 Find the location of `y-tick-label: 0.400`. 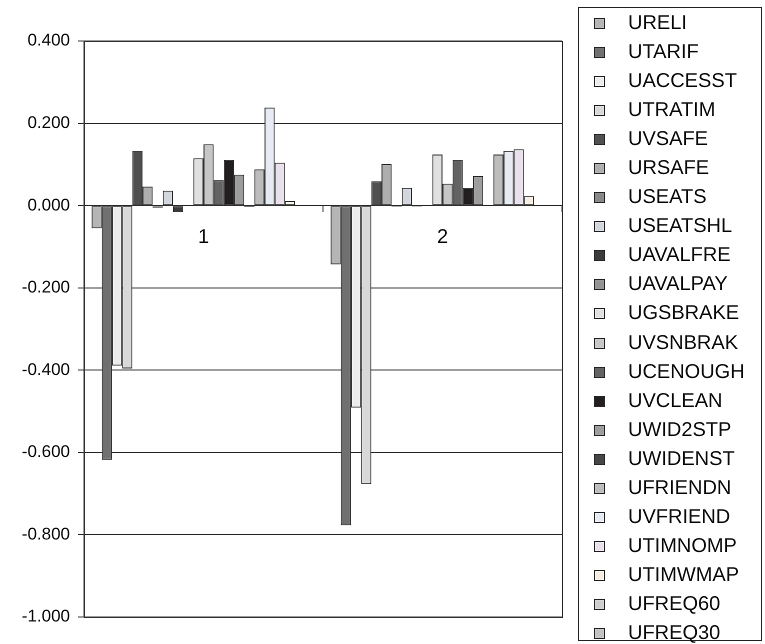

y-tick-label: 0.400 is located at coordinates (48, 40).